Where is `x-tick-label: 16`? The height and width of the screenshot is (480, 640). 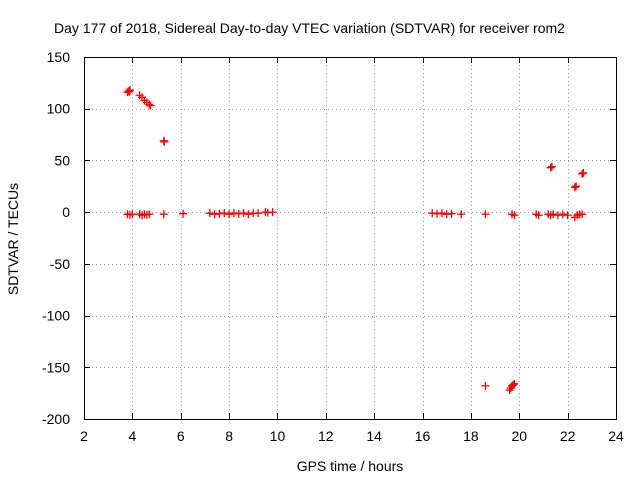 x-tick-label: 16 is located at coordinates (423, 436).